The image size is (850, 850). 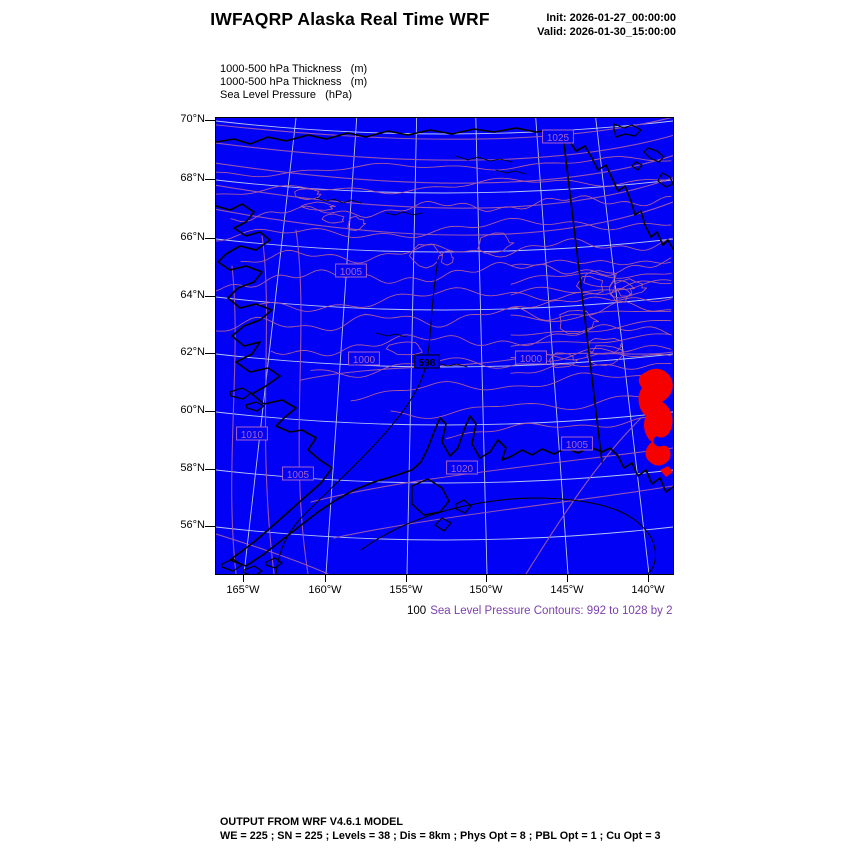 I want to click on footer-model-line: OUTPUT FROM WRF V4.6.1 MODEL, so click(x=311, y=822).